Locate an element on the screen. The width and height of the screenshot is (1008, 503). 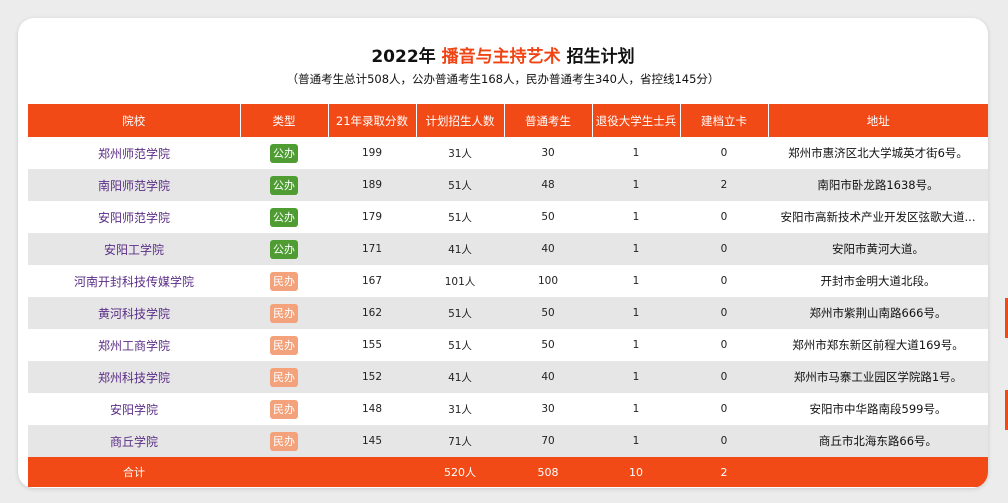
school-name: 南阳师范学院 is located at coordinates (134, 185).